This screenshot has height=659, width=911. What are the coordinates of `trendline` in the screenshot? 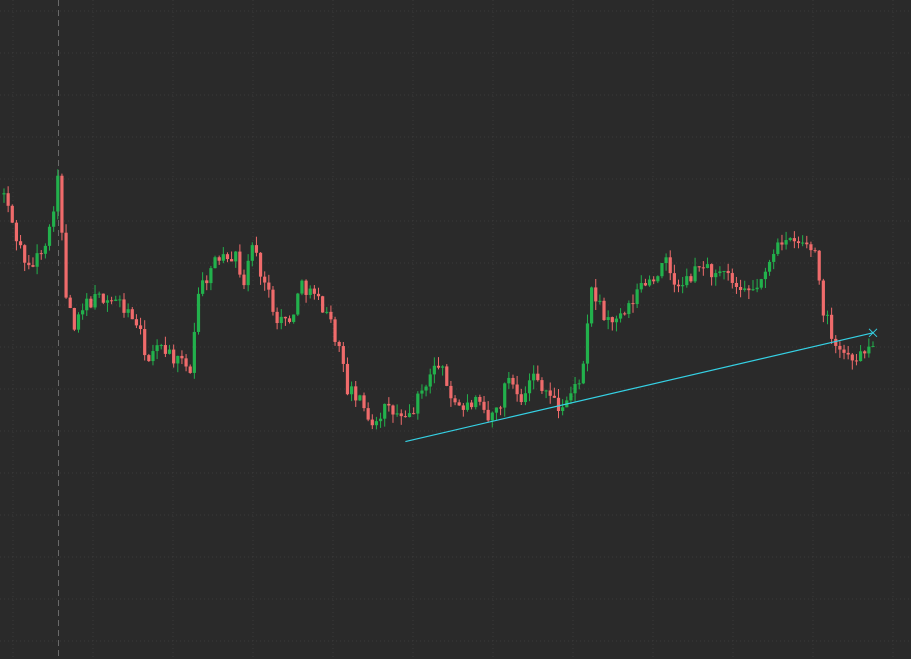 It's located at (639, 387).